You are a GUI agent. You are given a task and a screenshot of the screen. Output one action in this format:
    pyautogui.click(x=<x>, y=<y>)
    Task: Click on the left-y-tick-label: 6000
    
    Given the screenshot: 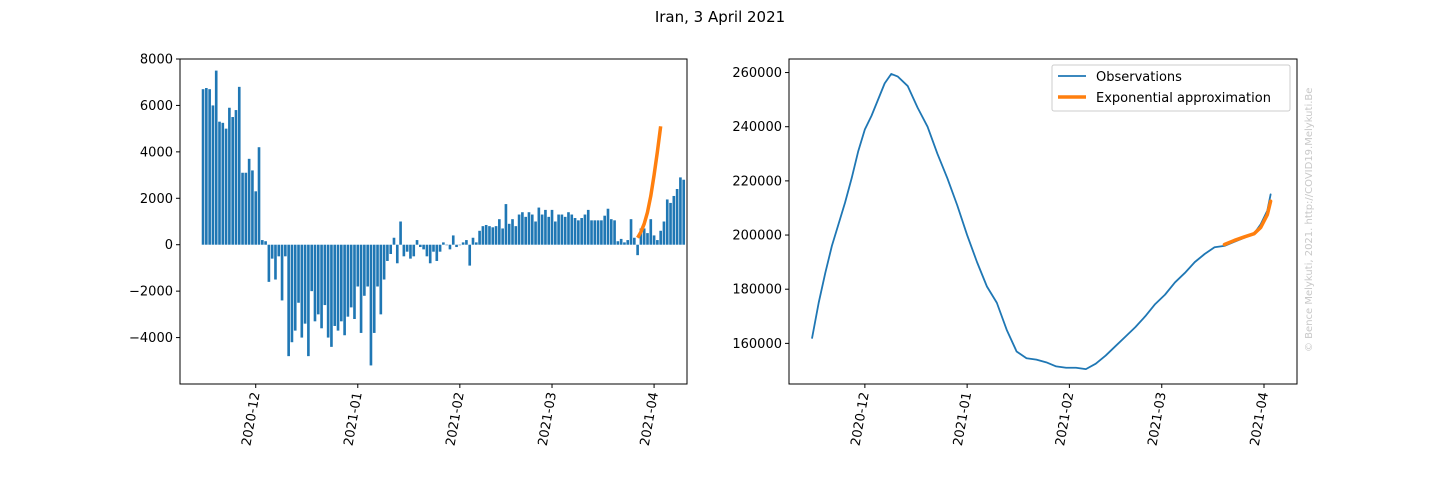 What is the action you would take?
    pyautogui.click(x=156, y=106)
    